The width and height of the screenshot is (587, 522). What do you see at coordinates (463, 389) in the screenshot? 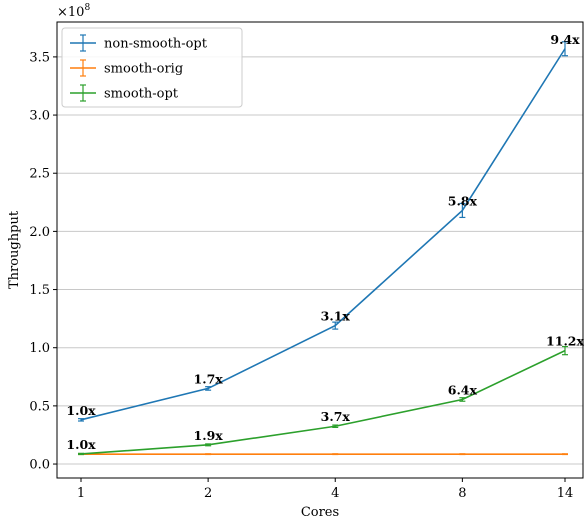
I see `data-label-smooth-opt: 6.4x` at bounding box center [463, 389].